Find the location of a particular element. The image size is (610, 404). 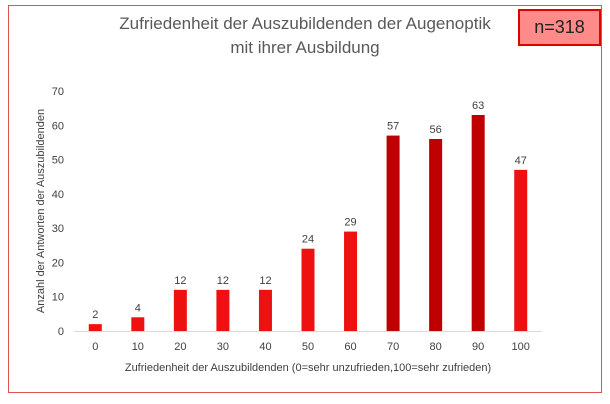

x-tick-label: 20 is located at coordinates (180, 347).